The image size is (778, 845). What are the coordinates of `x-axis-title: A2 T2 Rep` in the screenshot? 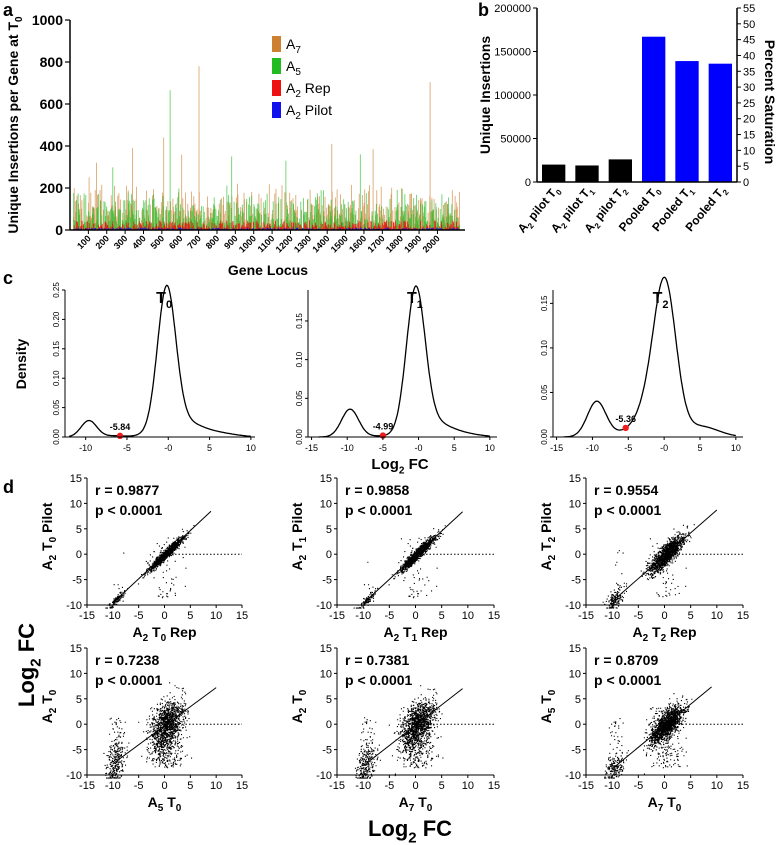 It's located at (664, 634).